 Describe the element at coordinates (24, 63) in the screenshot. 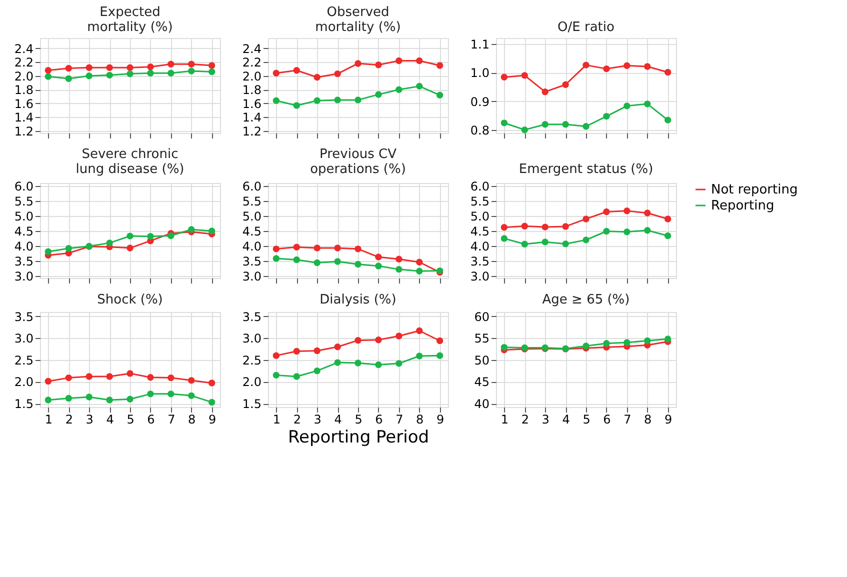

I see `y-tick-label: 2.2` at that location.